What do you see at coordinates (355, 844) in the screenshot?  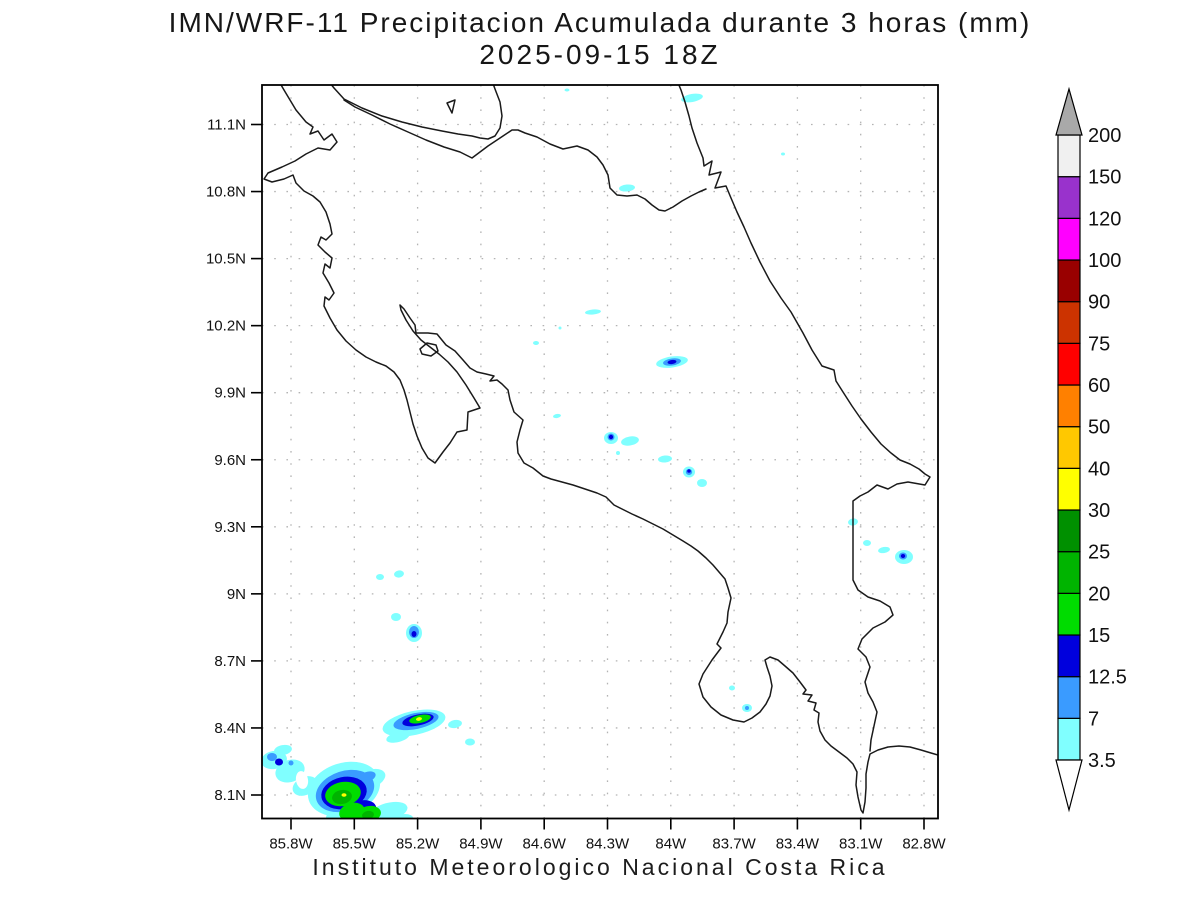 I see `lon-label: 85.5W` at bounding box center [355, 844].